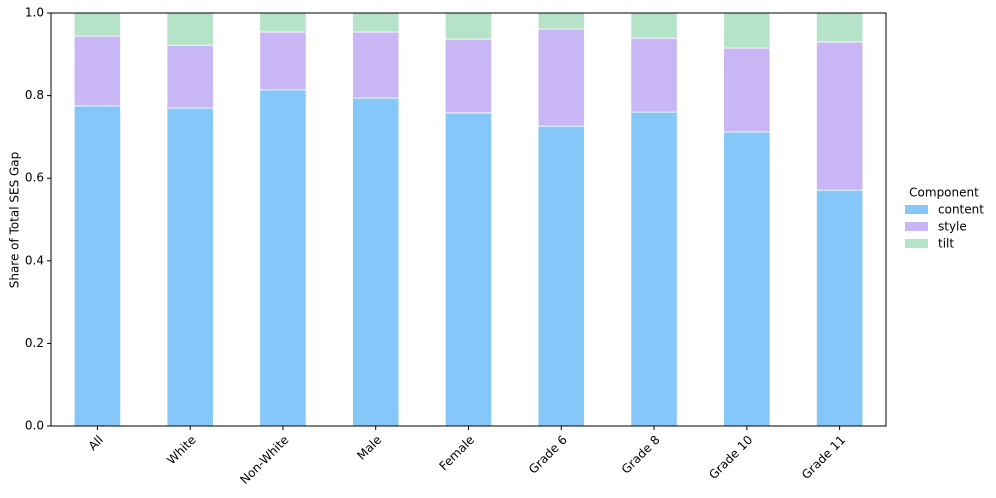 The image size is (996, 498). What do you see at coordinates (34, 260) in the screenshot?
I see `y-tick-label: 0.4` at bounding box center [34, 260].